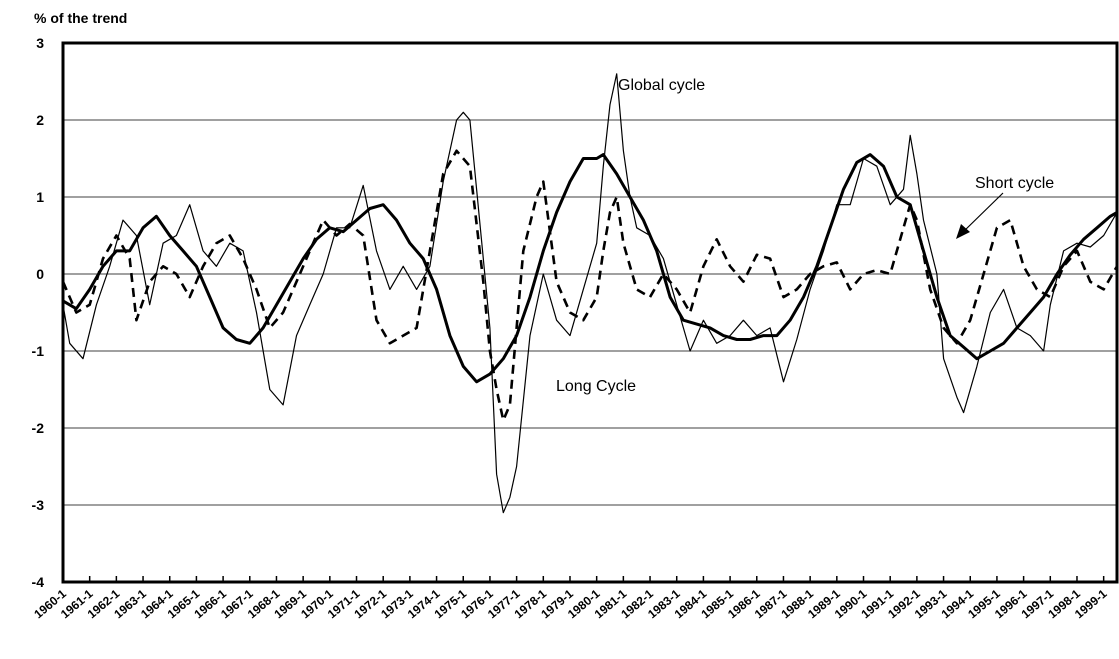  I want to click on y-tick-label: 1, so click(40, 197).